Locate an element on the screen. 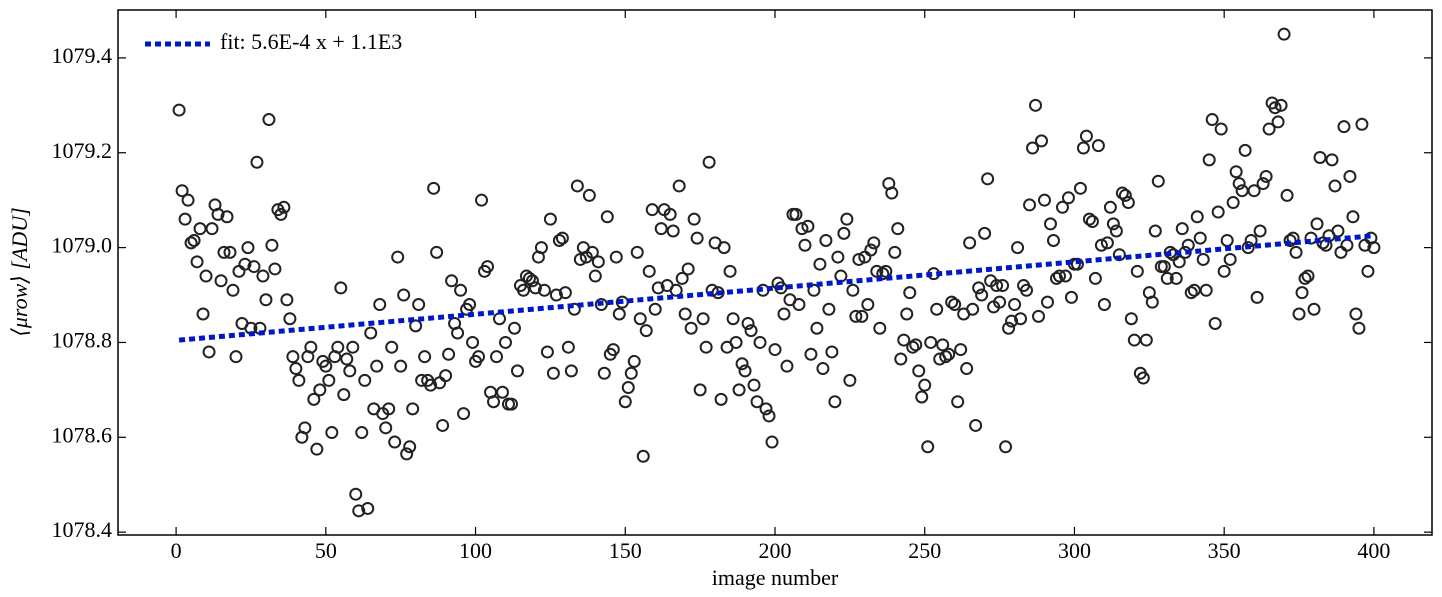 This screenshot has width=1442, height=597. x-tick-label: 300 is located at coordinates (1074, 550).